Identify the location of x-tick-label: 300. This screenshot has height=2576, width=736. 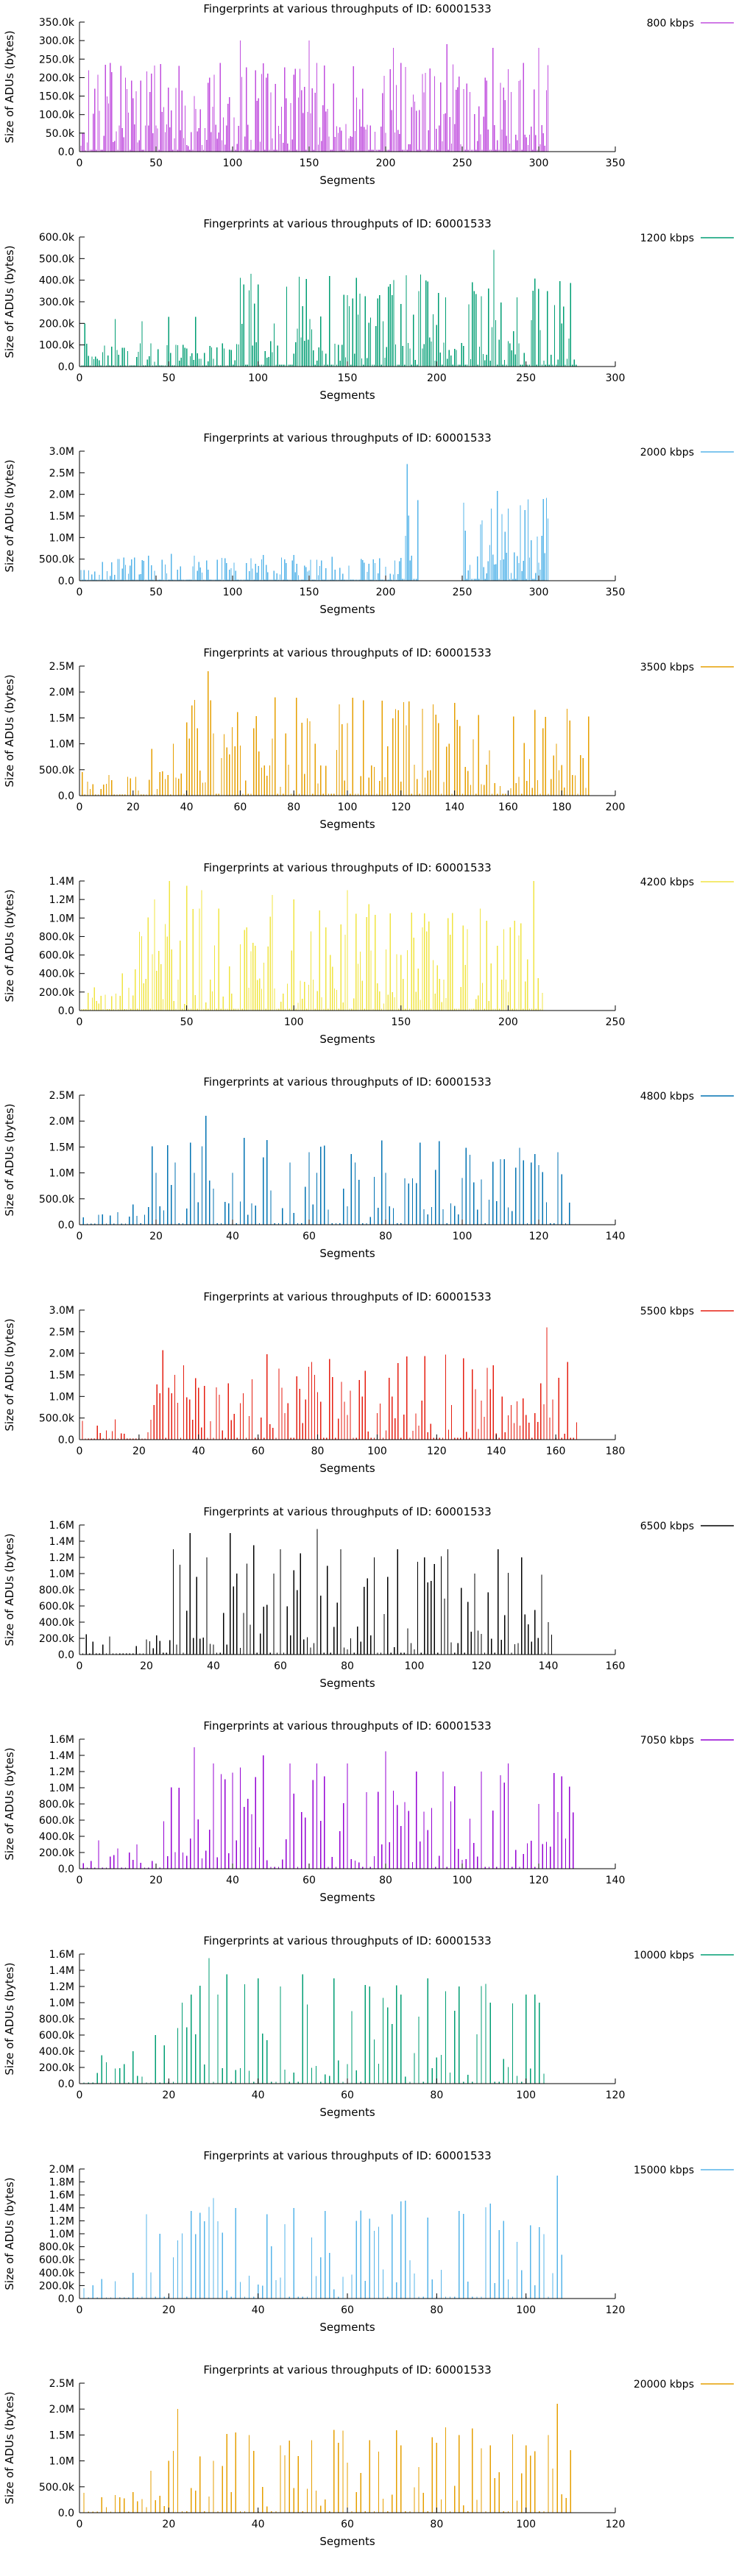
(539, 163).